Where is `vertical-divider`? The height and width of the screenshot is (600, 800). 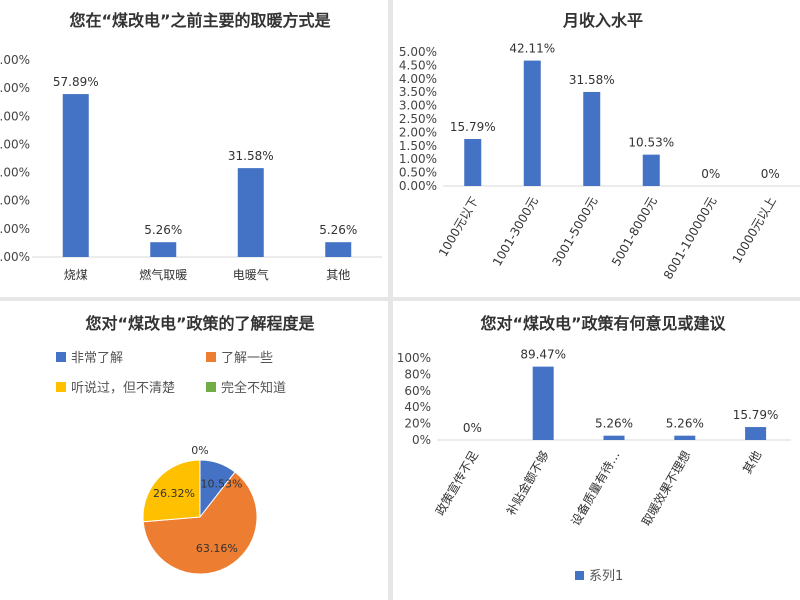
vertical-divider is located at coordinates (390, 300).